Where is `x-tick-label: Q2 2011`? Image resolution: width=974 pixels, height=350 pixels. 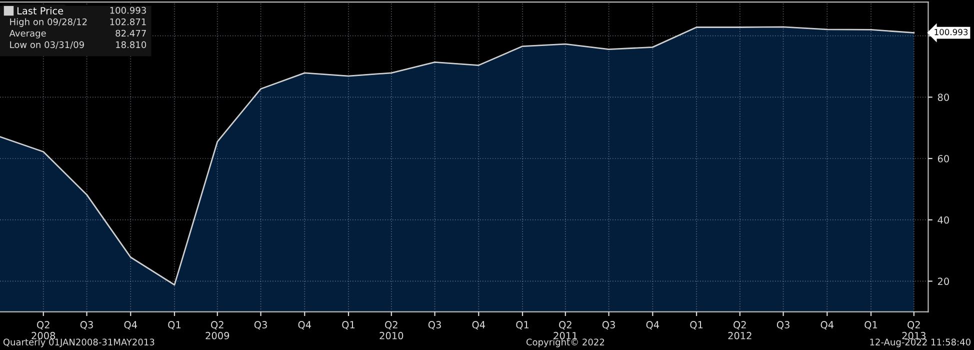
x-tick-label: Q2 2011 is located at coordinates (565, 330).